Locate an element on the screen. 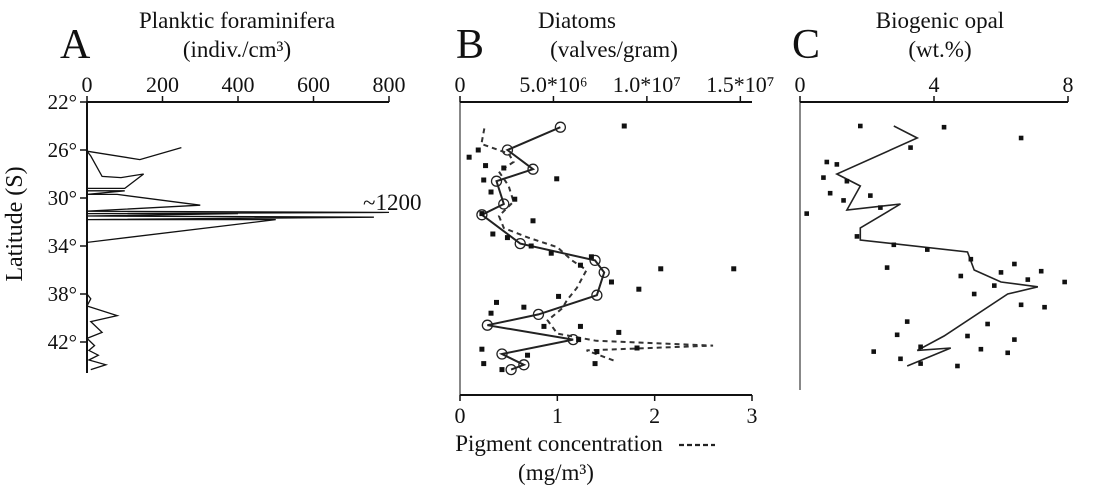 Image resolution: width=1107 pixels, height=488 pixels. pigment-axis-label: Pigment concentration is located at coordinates (559, 443).